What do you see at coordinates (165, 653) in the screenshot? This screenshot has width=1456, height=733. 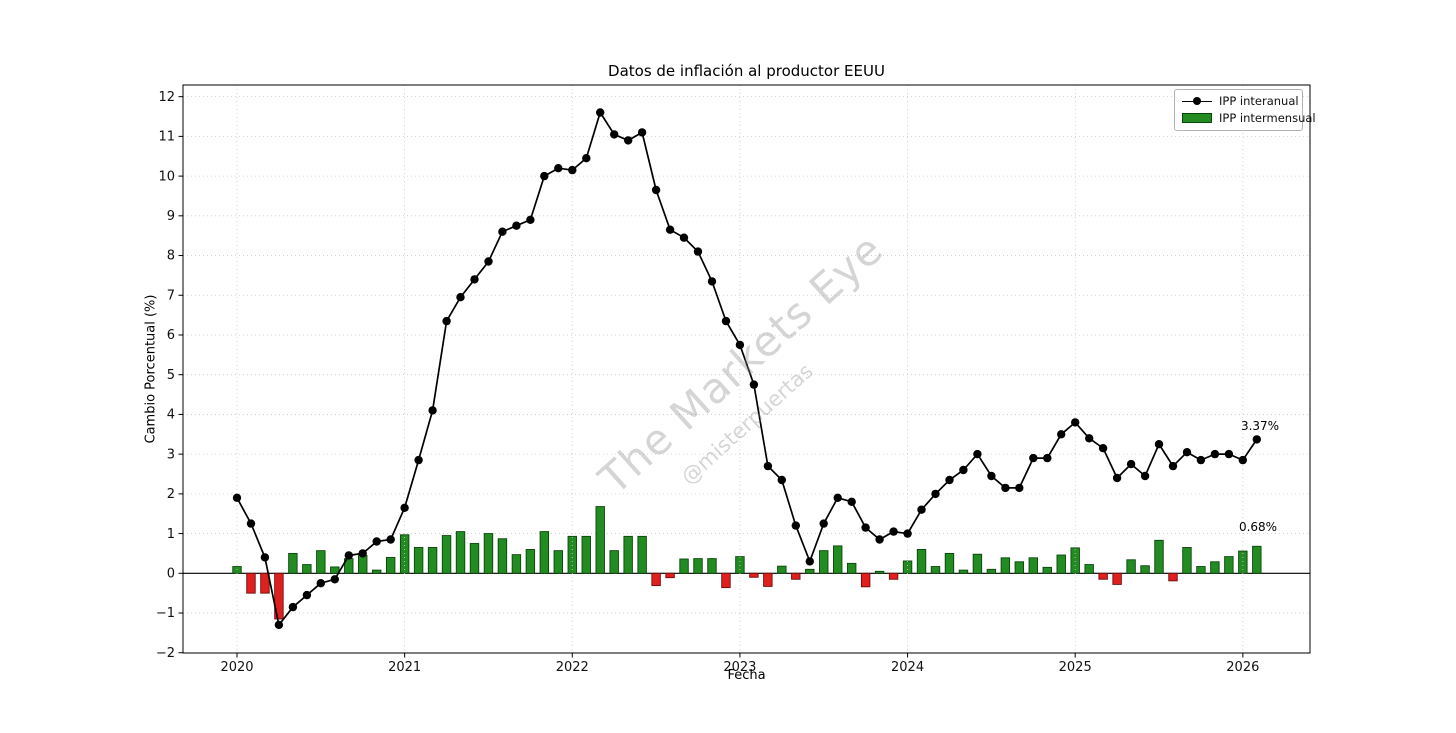 I see `svg-text: −2` at bounding box center [165, 653].